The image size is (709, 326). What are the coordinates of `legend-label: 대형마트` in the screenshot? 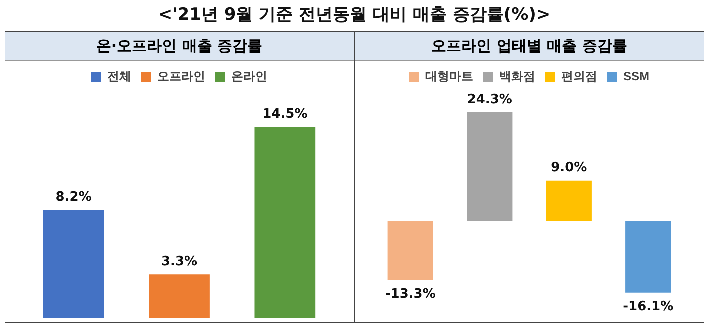 It's located at (450, 76).